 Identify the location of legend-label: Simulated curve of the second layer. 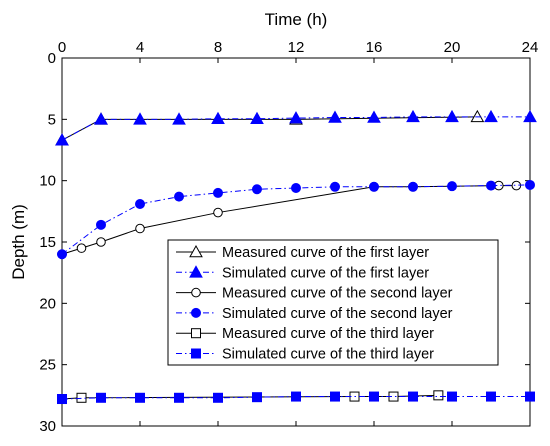
(337, 314).